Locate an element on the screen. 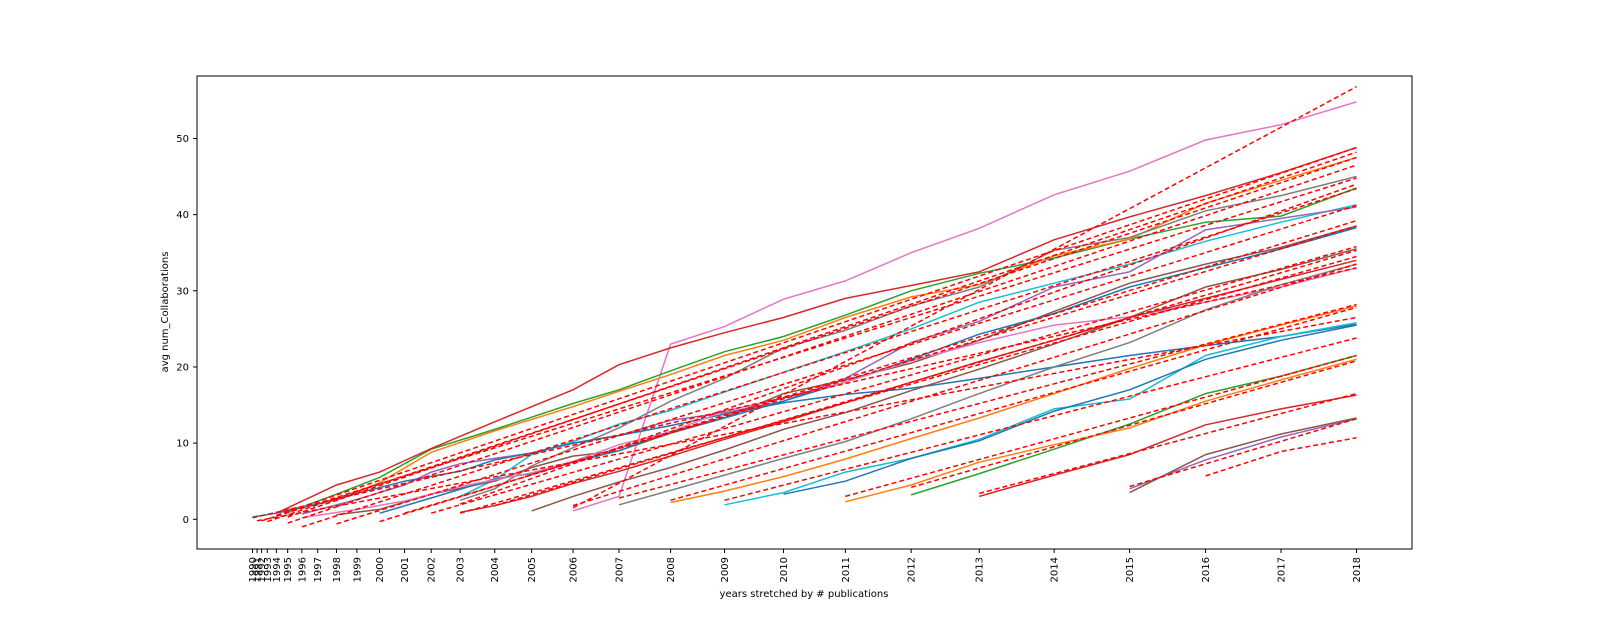  x-tick-label: 1992 is located at coordinates (262, 569).